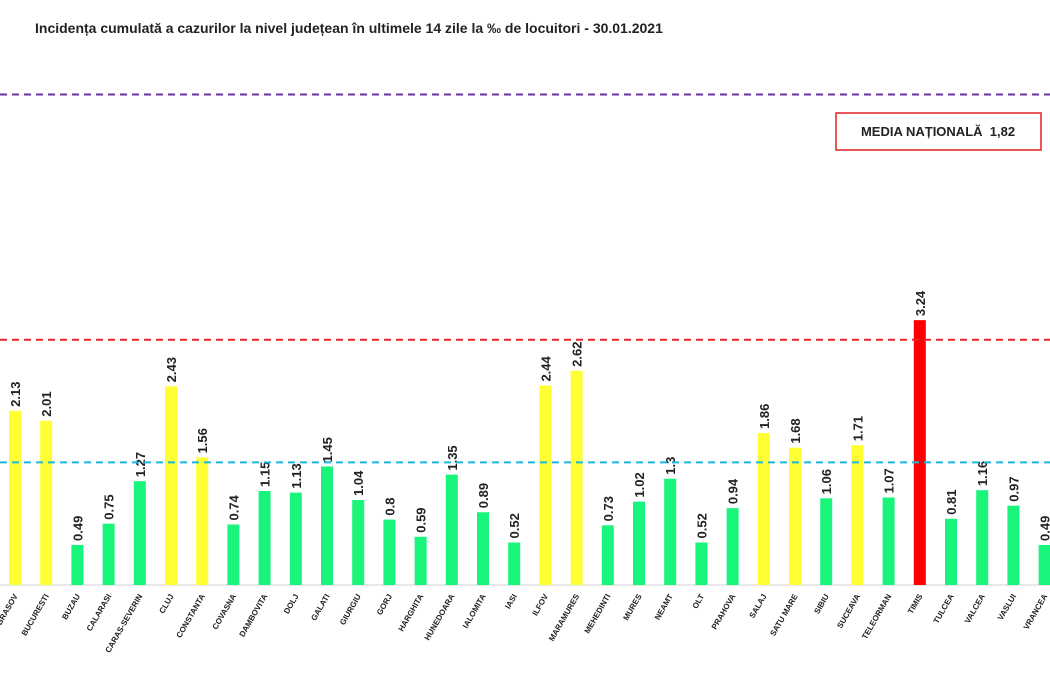 The height and width of the screenshot is (700, 1050). What do you see at coordinates (15, 394) in the screenshot?
I see `value-label: 2.13` at bounding box center [15, 394].